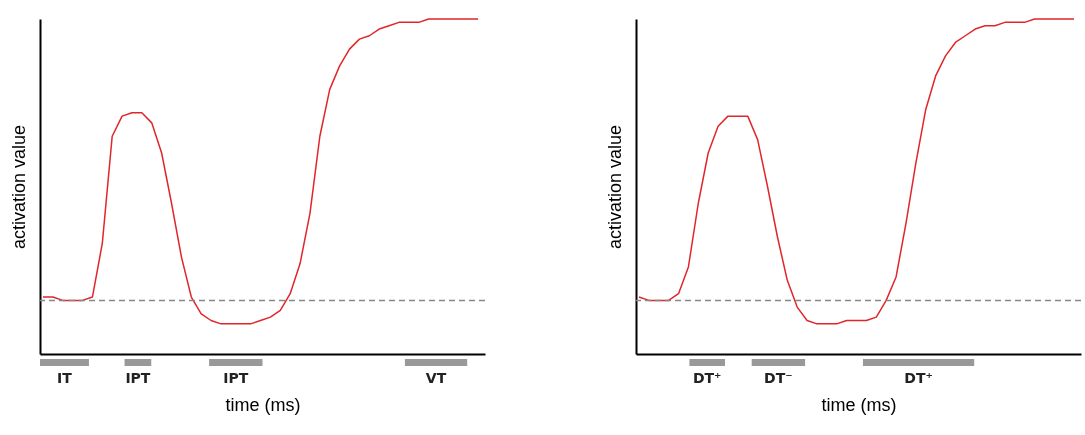 This screenshot has height=435, width=1085. I want to click on text: DT⁻, so click(778, 378).